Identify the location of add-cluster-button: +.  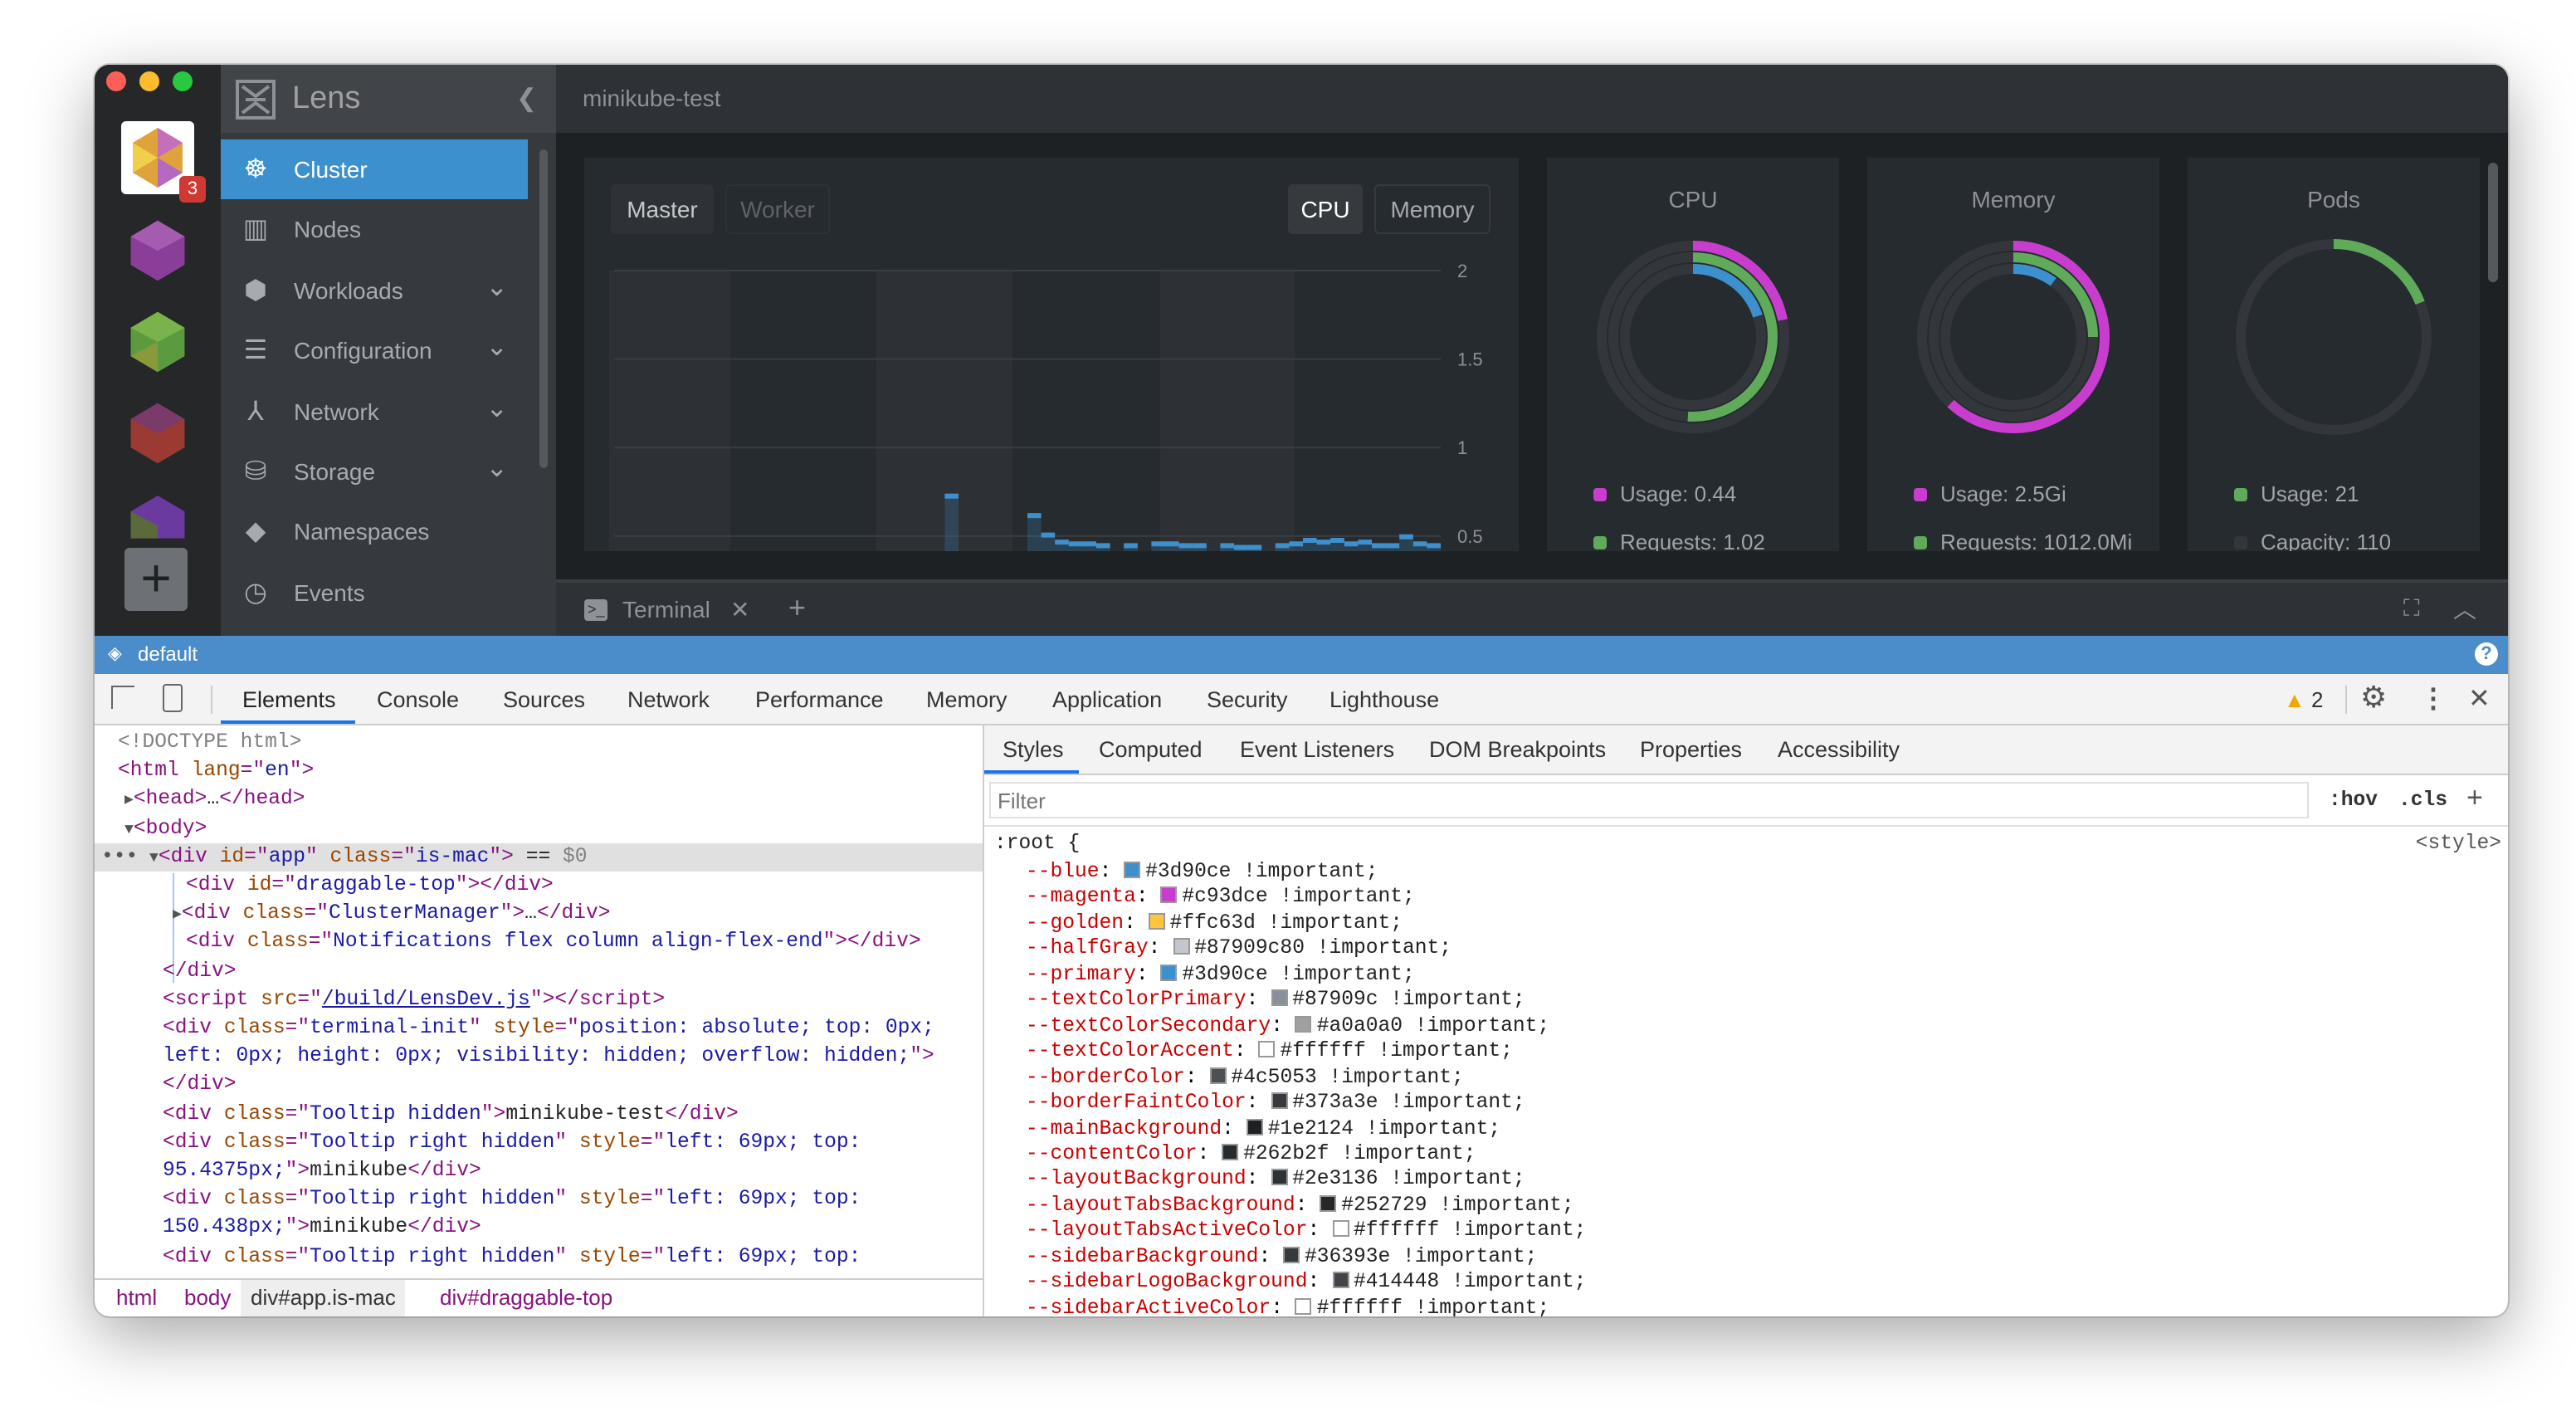
(156, 579).